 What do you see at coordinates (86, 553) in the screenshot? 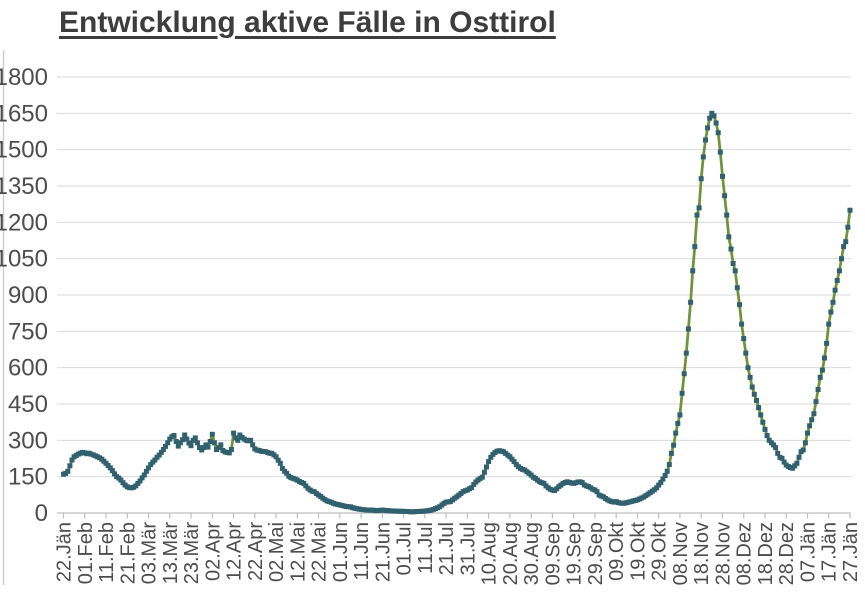
I see `svg-text: 01.Feb` at bounding box center [86, 553].